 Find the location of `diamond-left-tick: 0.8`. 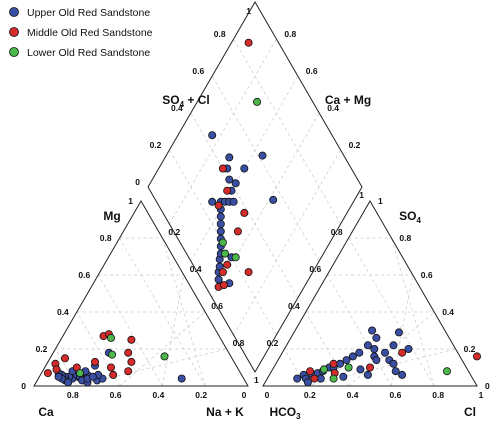

diamond-left-tick: 0.8 is located at coordinates (220, 34).